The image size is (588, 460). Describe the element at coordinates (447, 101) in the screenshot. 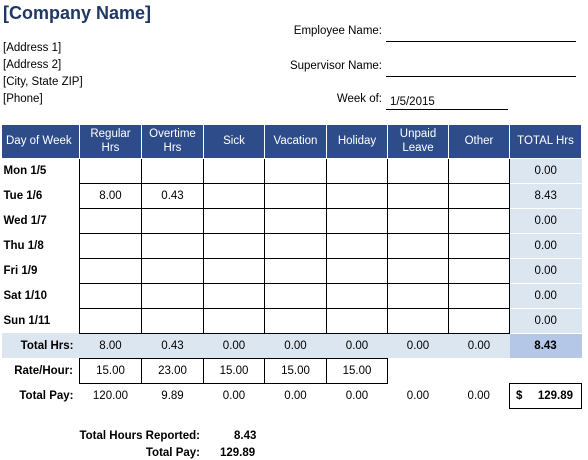

I see `week-of-input: 1/5/2015` at that location.